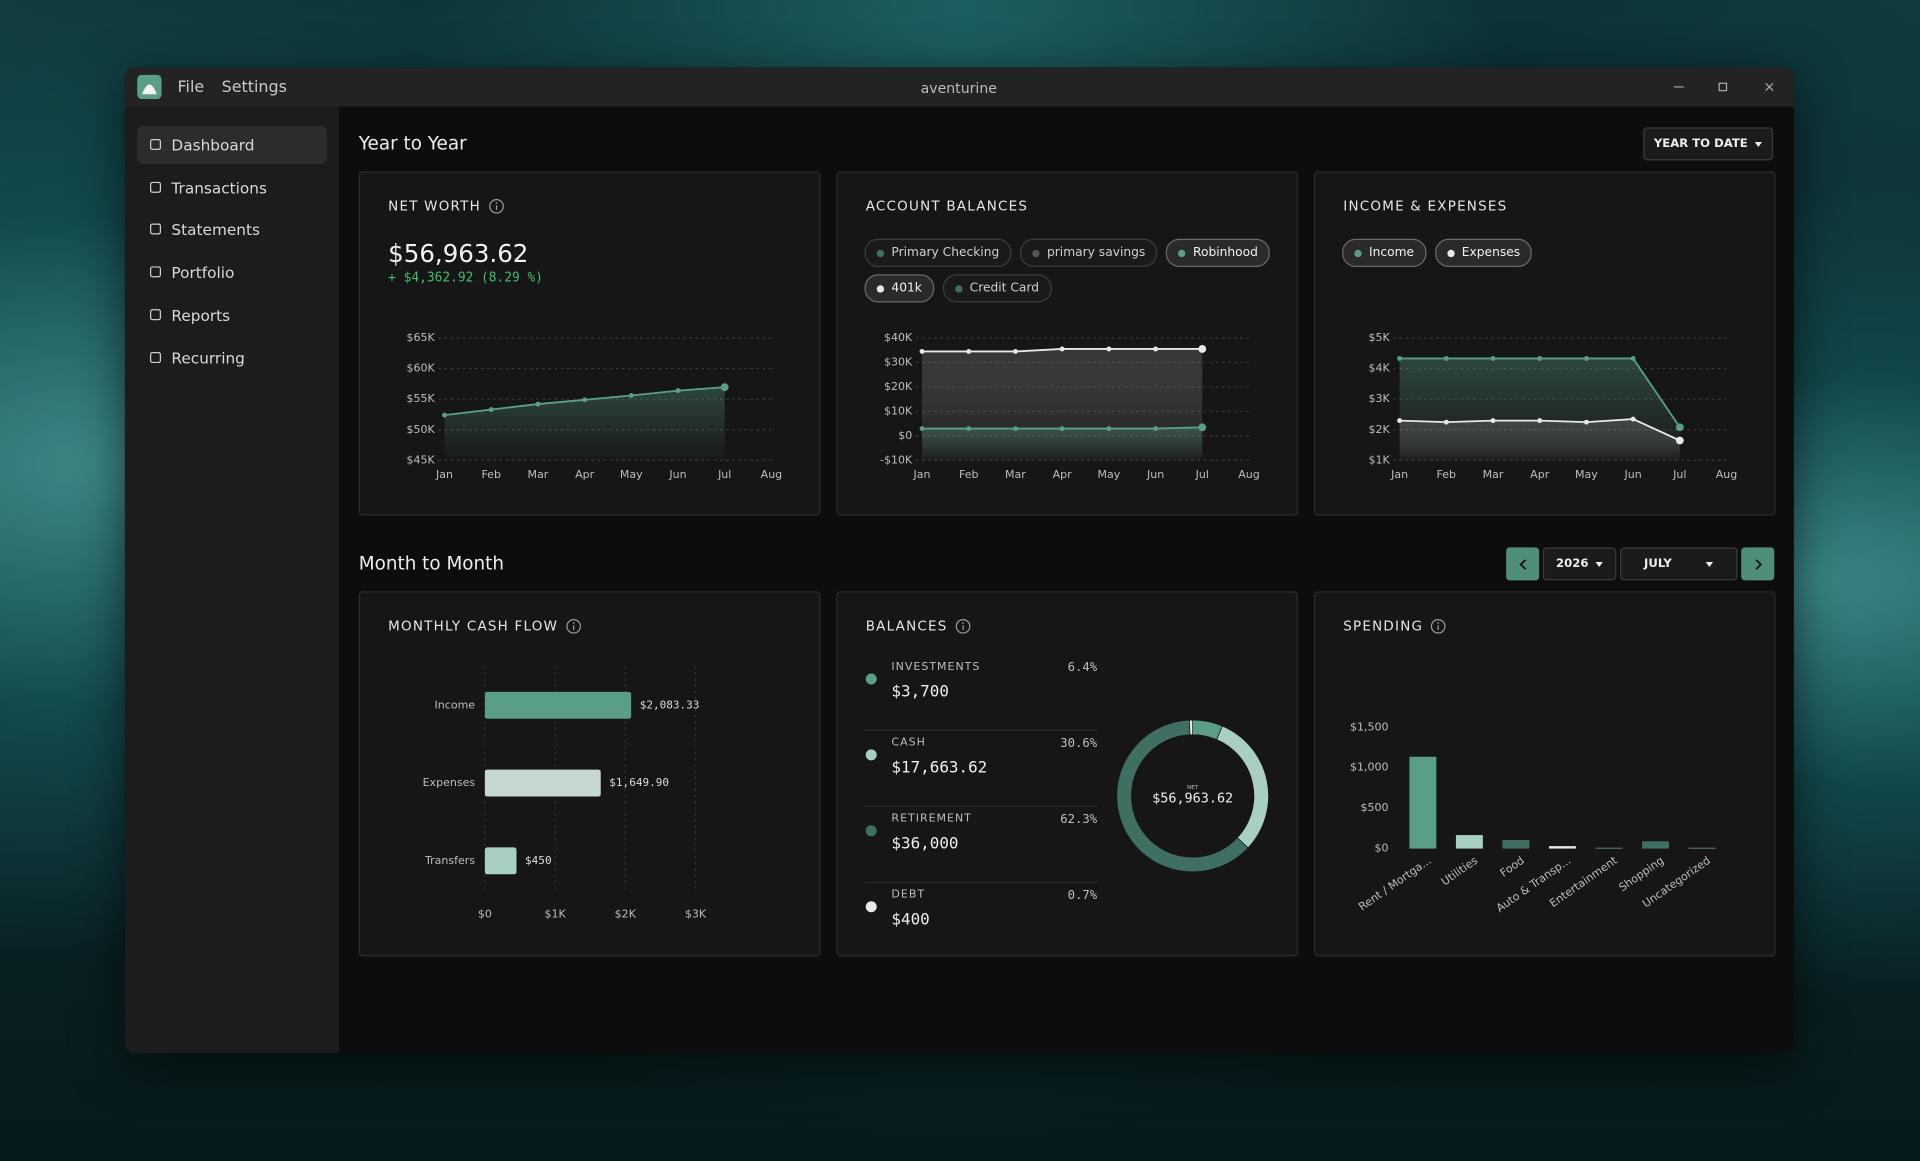 This screenshot has height=1161, width=1920. What do you see at coordinates (232, 315) in the screenshot?
I see `nav-item: Reports` at bounding box center [232, 315].